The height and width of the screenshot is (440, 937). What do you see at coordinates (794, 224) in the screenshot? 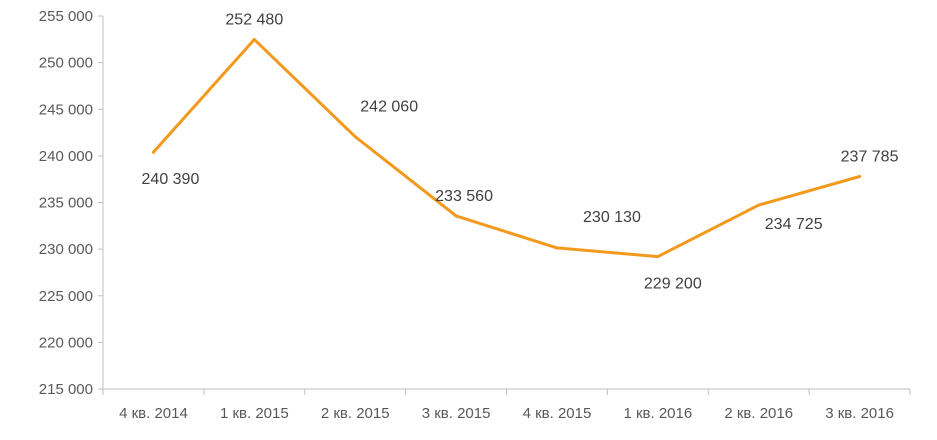
I see `data-label: 234 725` at bounding box center [794, 224].